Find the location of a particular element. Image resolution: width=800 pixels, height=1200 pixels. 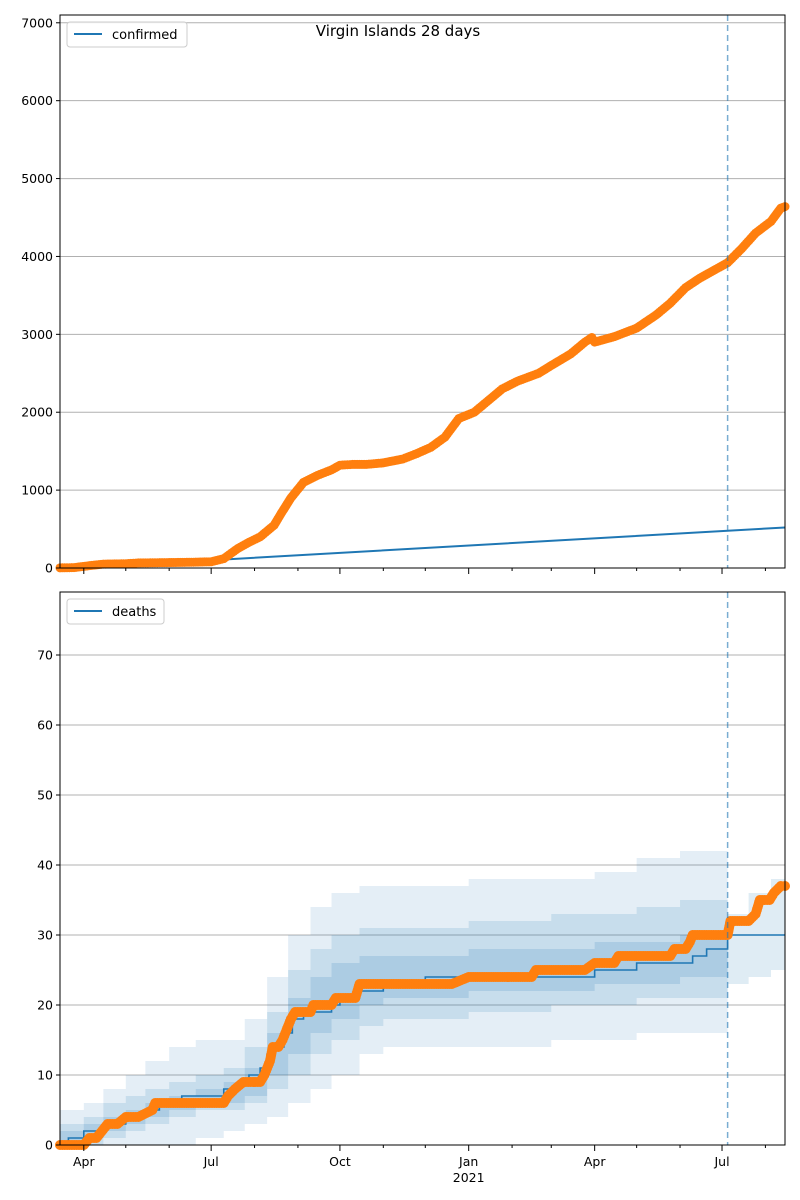

deaths-x-tick-label: Oct is located at coordinates (340, 1161).